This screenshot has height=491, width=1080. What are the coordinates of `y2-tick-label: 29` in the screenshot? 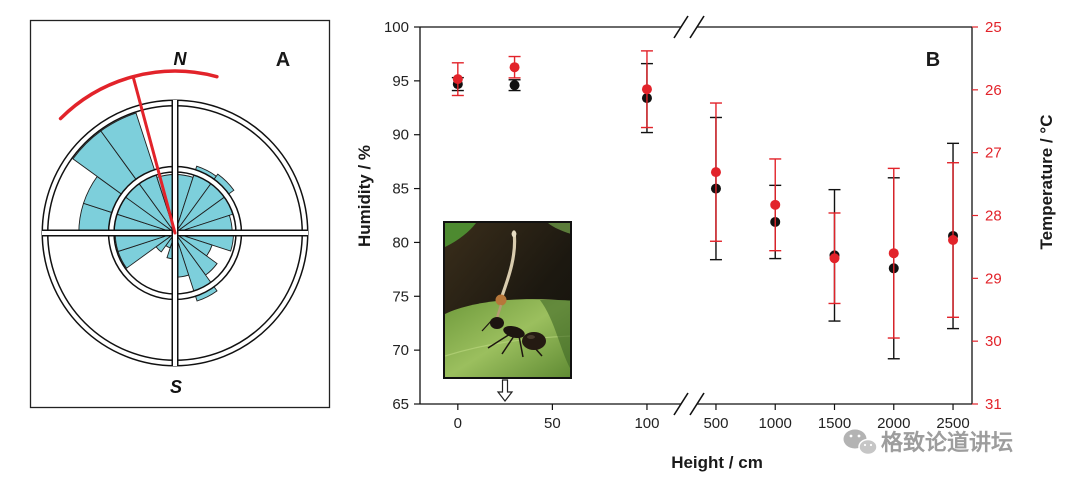 It's located at (993, 278).